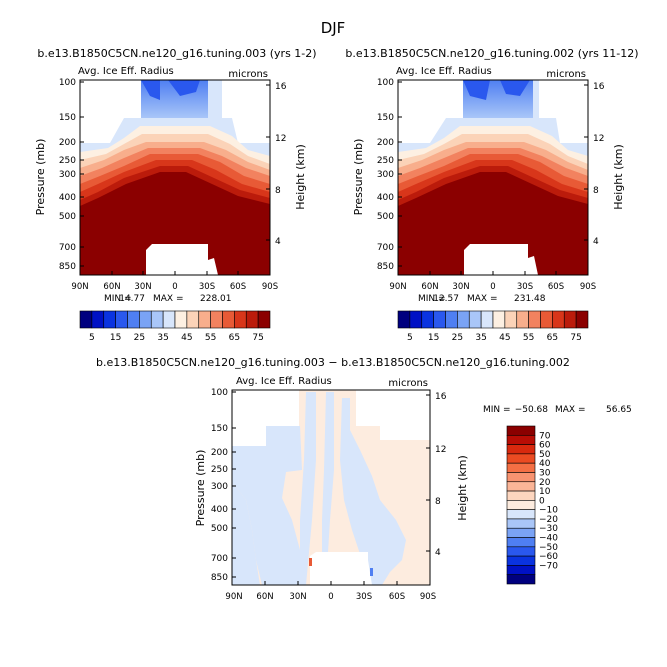 The width and height of the screenshot is (667, 667). I want to click on panel-1-ylabel: Pressure (mb), so click(40, 177).